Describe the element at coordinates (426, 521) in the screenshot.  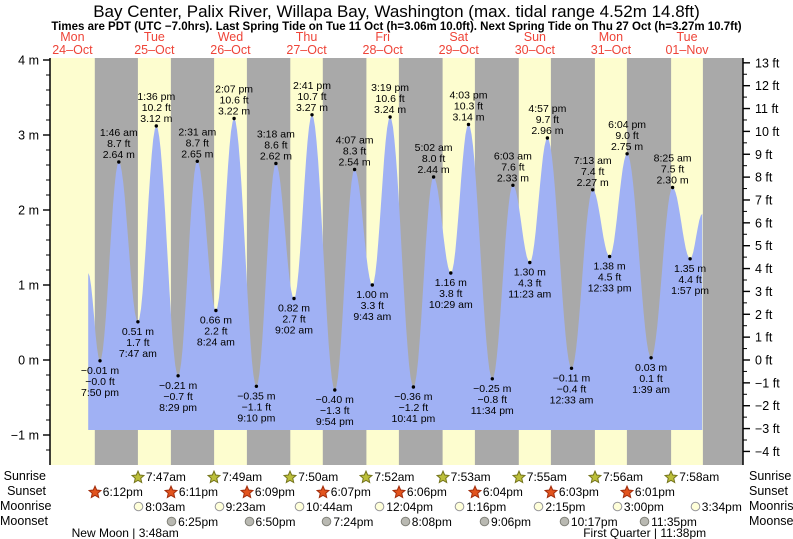
I see `moonset-marker: 8:08pm` at that location.